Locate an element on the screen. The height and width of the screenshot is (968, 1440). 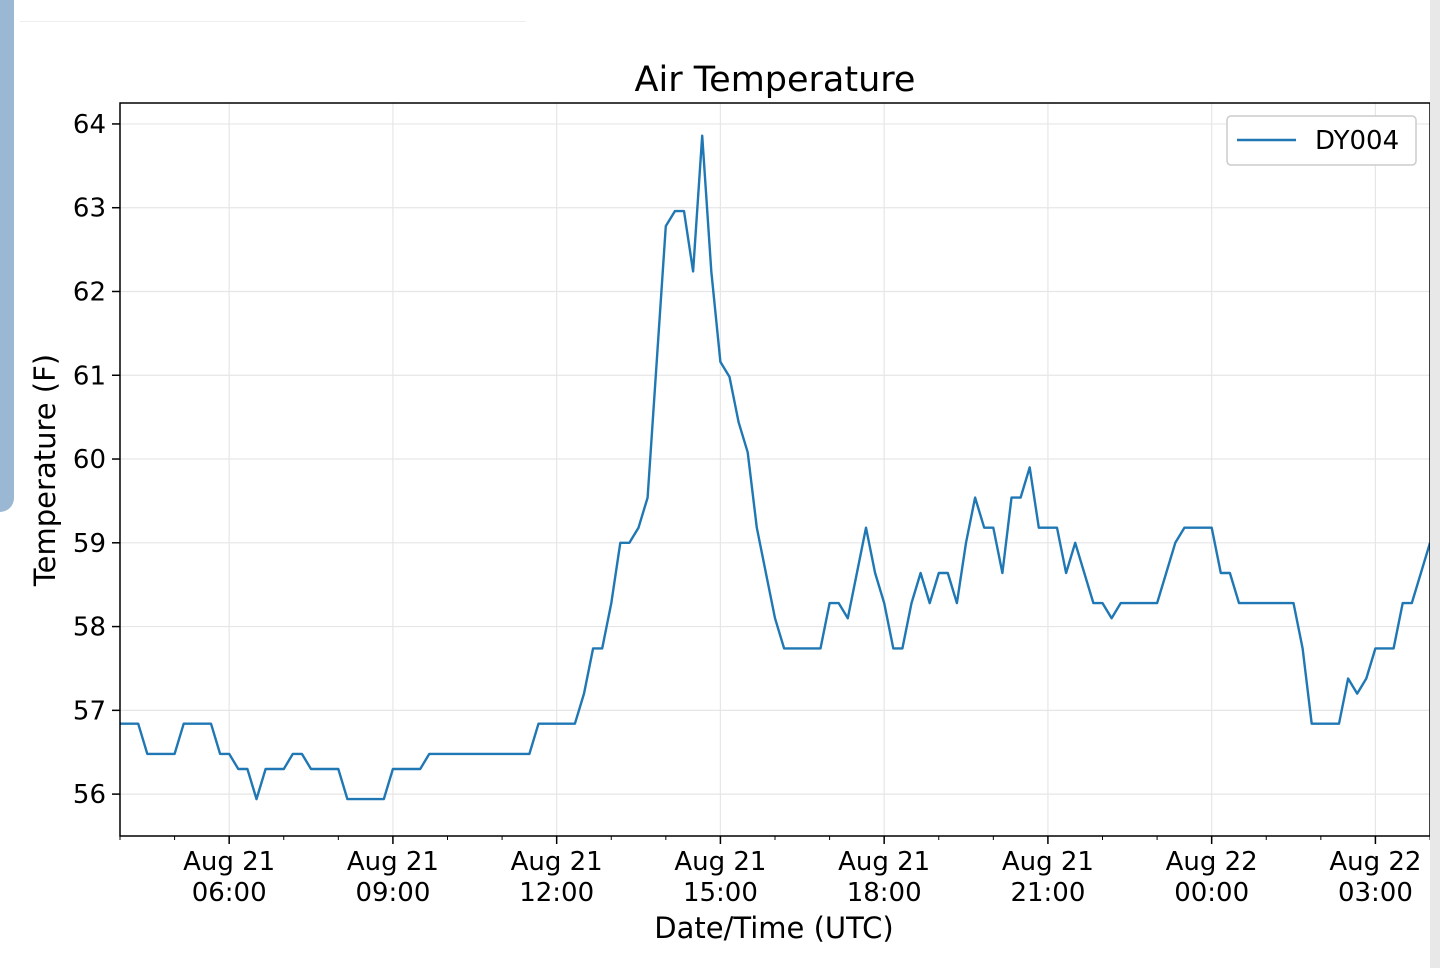
y-tick-label: 59 is located at coordinates (89, 544).